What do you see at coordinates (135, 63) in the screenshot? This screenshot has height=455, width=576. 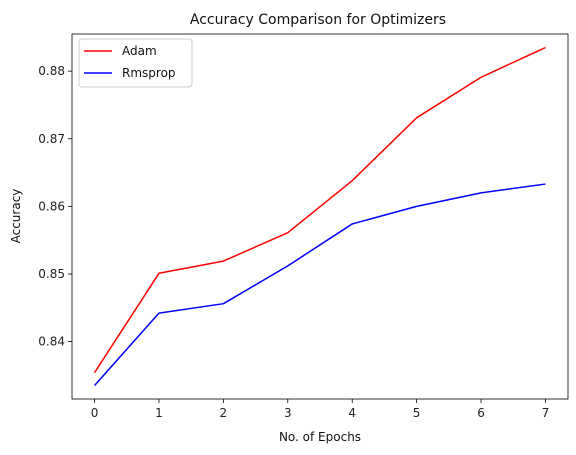 I see `legend: Adam Rmsprop` at bounding box center [135, 63].